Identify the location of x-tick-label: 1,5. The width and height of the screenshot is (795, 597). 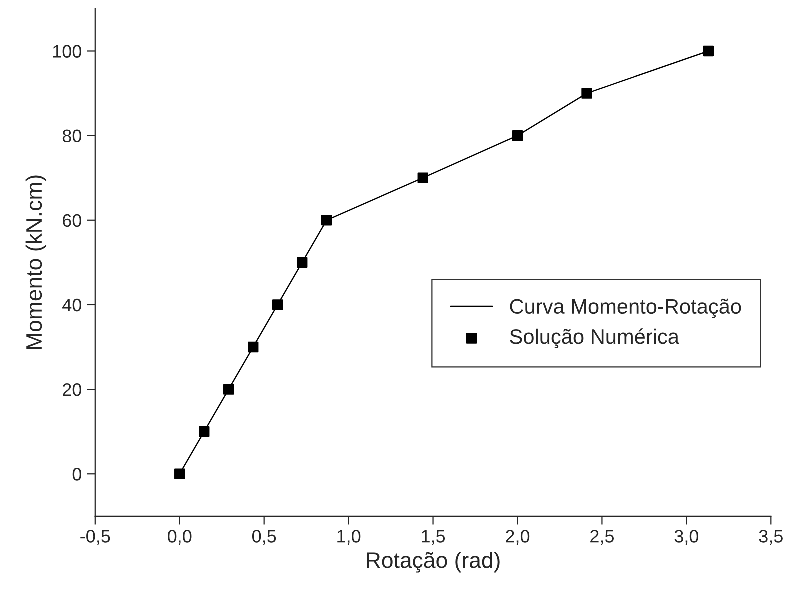
(434, 537).